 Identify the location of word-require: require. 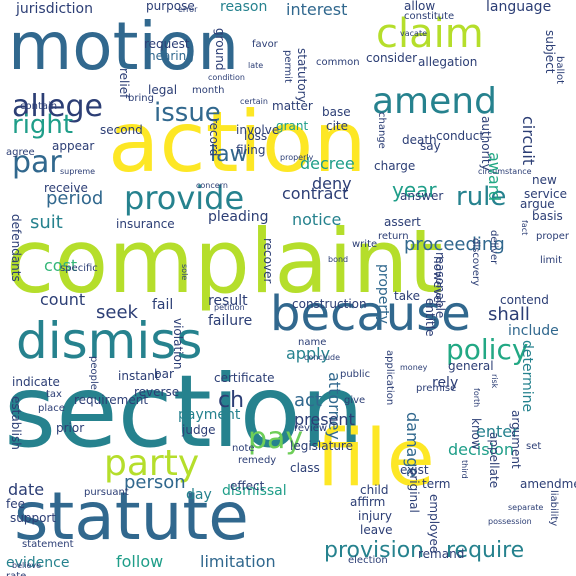
(485, 550).